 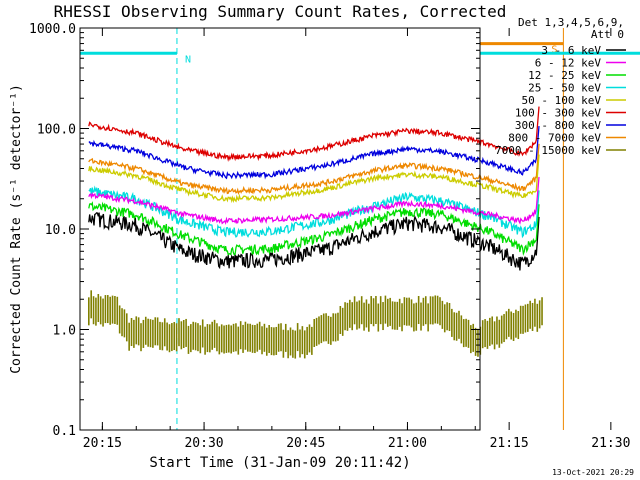 I want to click on legend-label: 3 - 6 keV, so click(x=571, y=50).